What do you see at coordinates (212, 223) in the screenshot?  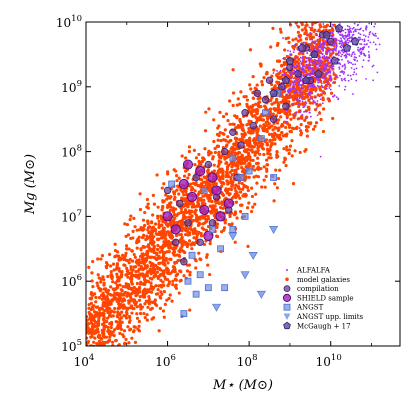 I see `compilation-point` at bounding box center [212, 223].